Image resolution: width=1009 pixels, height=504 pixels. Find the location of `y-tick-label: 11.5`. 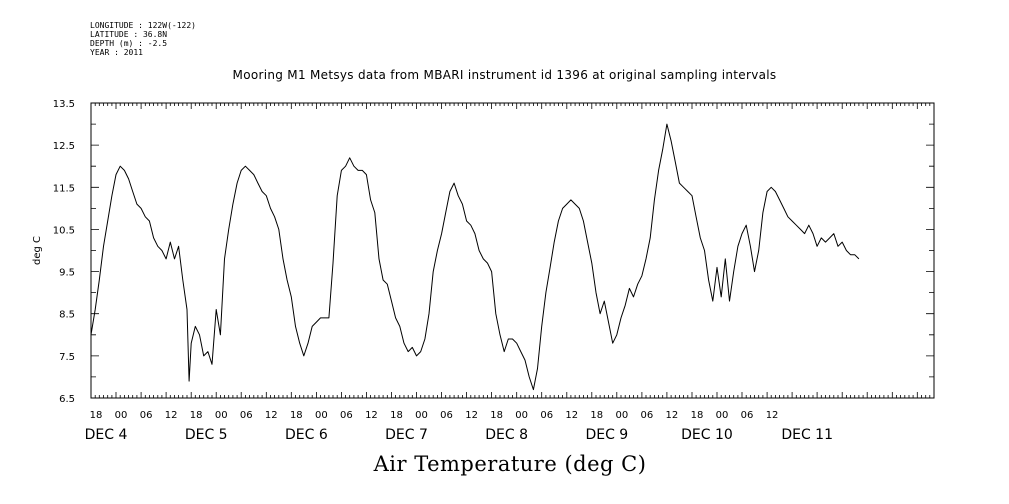

y-tick-label: 11.5 is located at coordinates (64, 188).